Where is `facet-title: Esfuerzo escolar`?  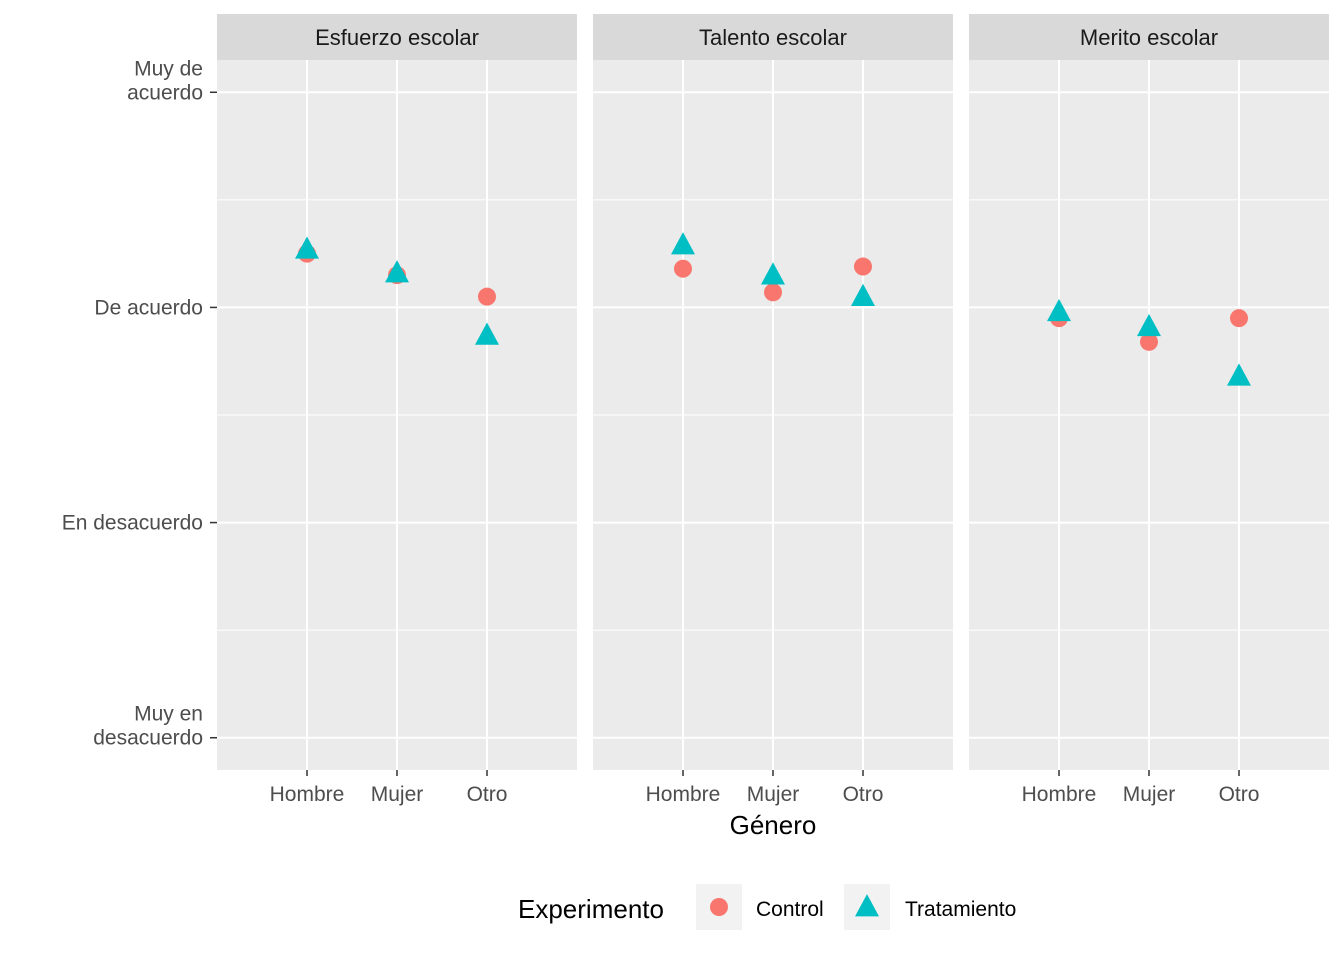 facet-title: Esfuerzo escolar is located at coordinates (397, 37).